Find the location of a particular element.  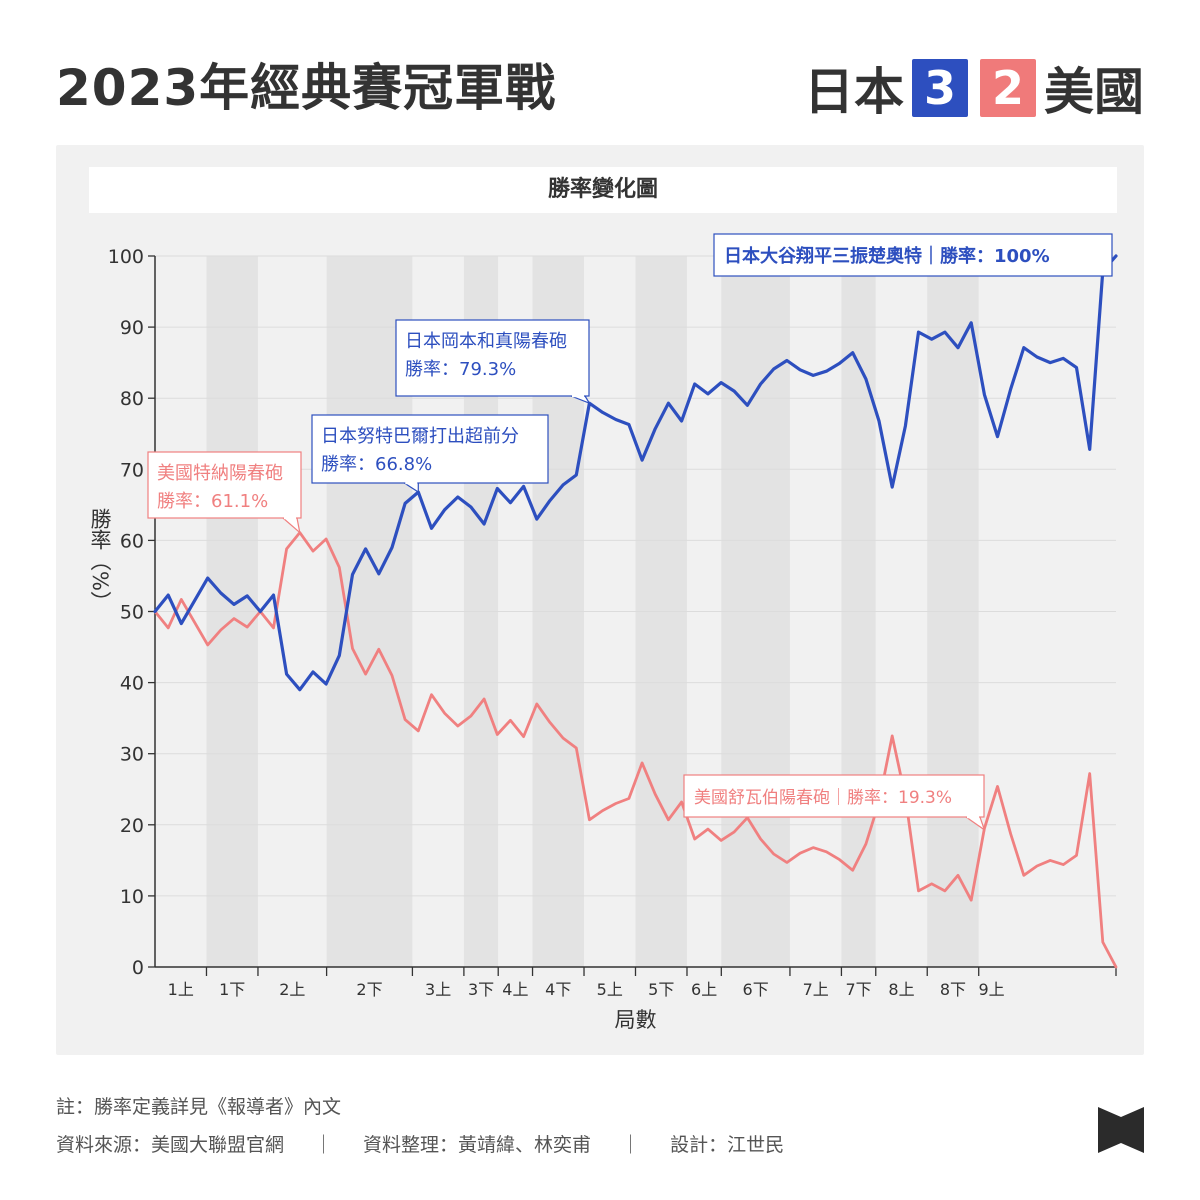

y-tick-label: 20 is located at coordinates (132, 826).